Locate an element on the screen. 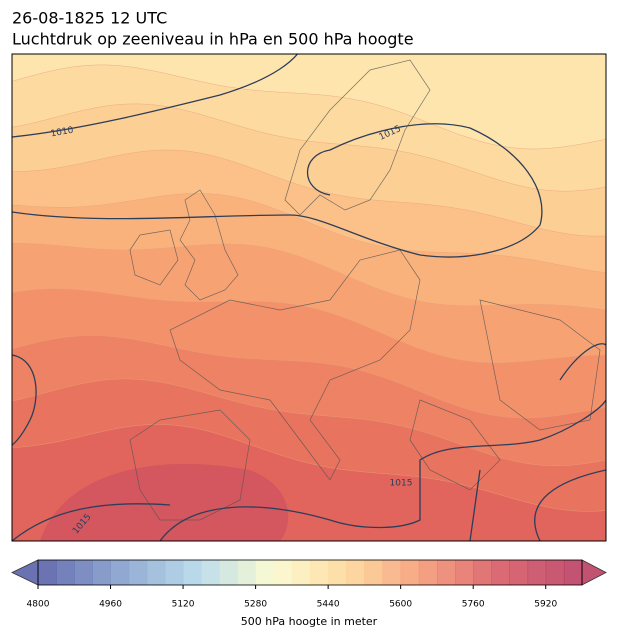  contour-label: 1010 is located at coordinates (62, 133).